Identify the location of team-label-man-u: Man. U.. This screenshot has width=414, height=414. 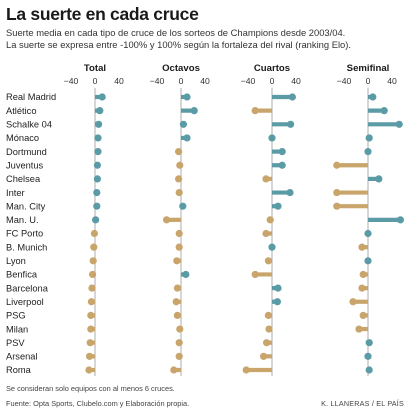
(22, 220).